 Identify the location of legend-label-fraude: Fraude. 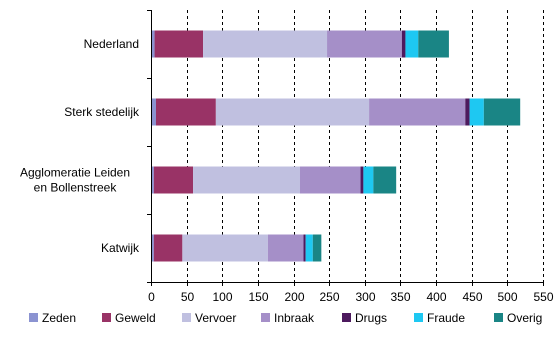
(446, 318).